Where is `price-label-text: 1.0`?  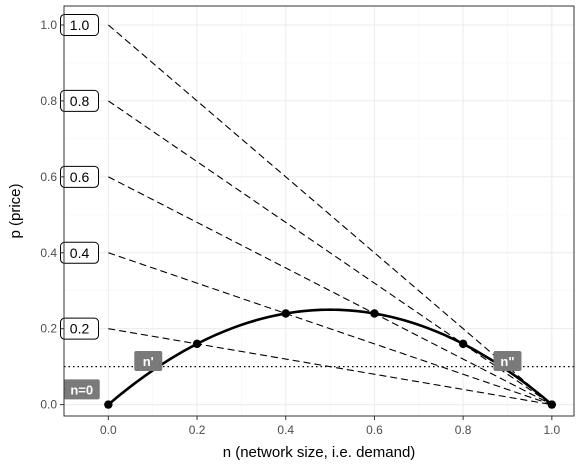 price-label-text: 1.0 is located at coordinates (80, 25).